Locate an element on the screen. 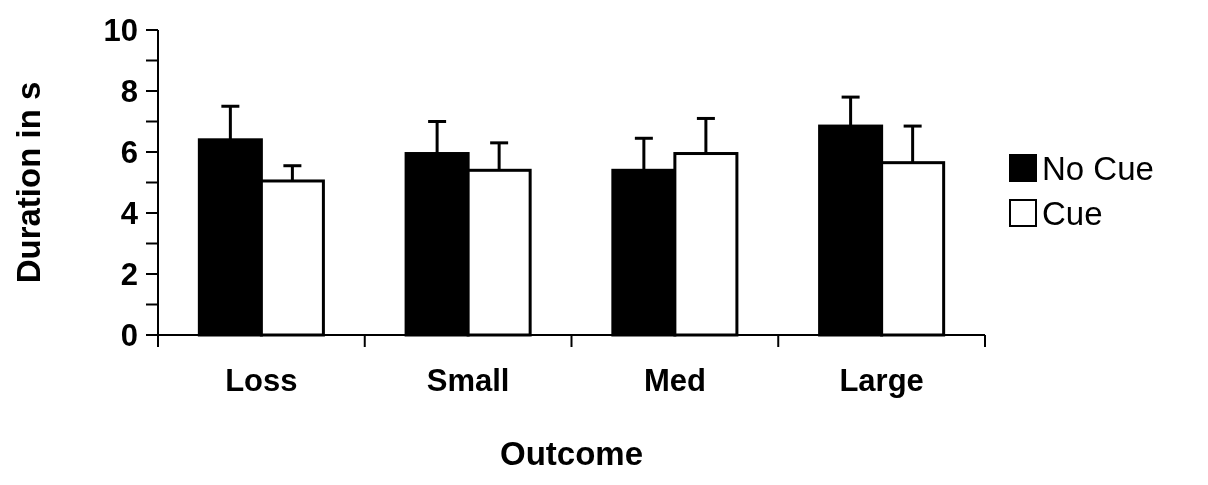 This screenshot has height=485, width=1208. x-tick-label: Loss is located at coordinates (261, 380).